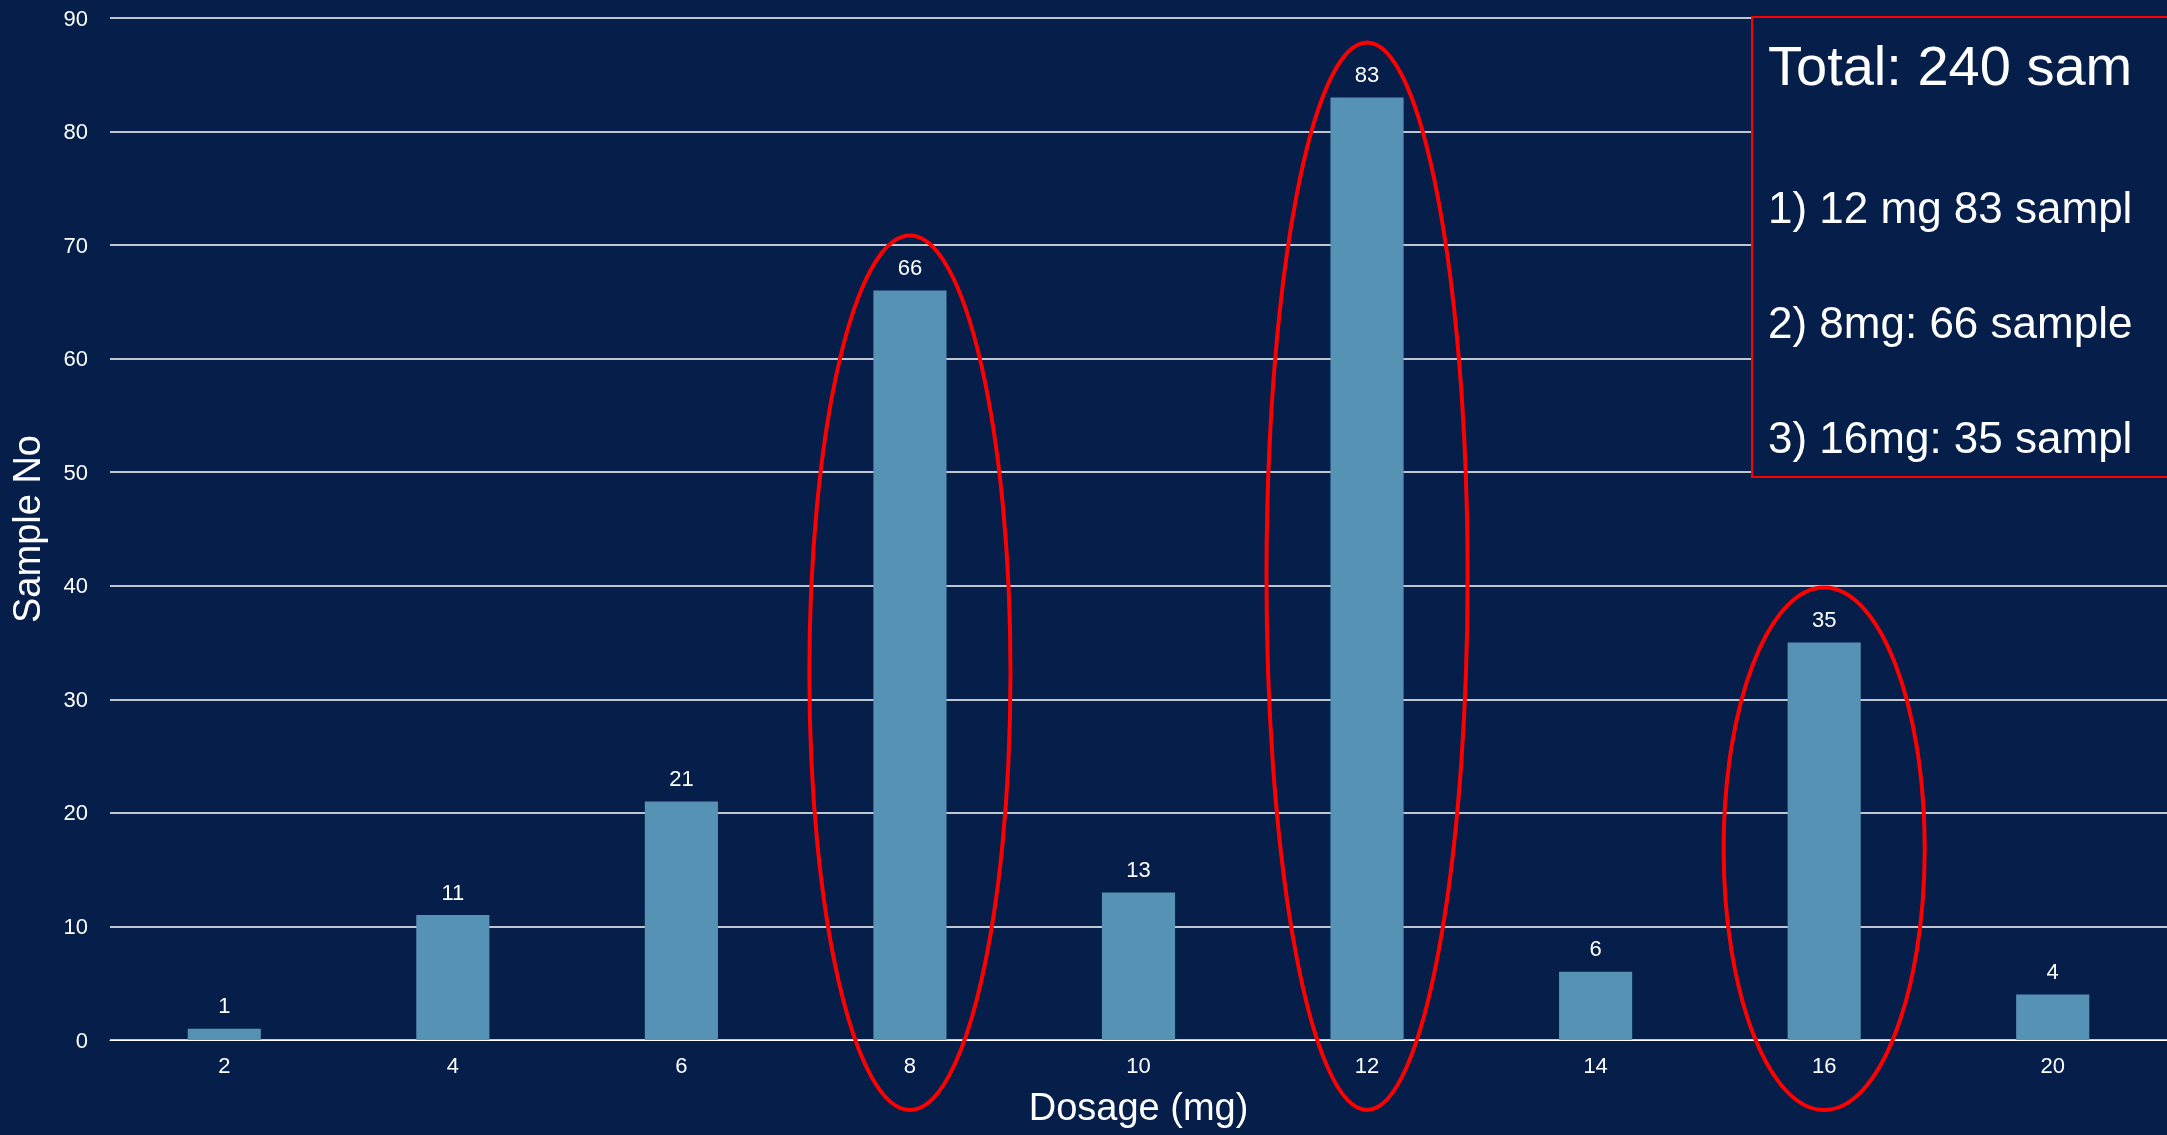 The width and height of the screenshot is (2167, 1135). What do you see at coordinates (75, 926) in the screenshot?
I see `y-tick-label: 10` at bounding box center [75, 926].